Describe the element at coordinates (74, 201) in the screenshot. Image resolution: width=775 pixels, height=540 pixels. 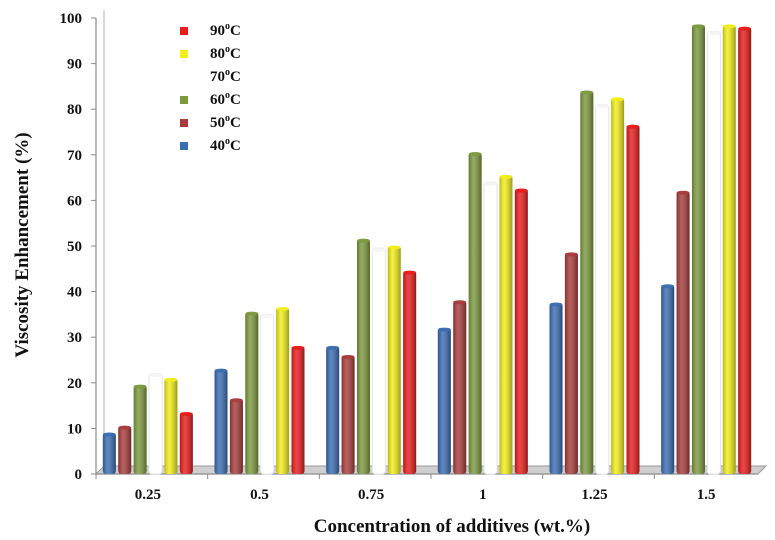
I see `y-tick-label: 60` at that location.